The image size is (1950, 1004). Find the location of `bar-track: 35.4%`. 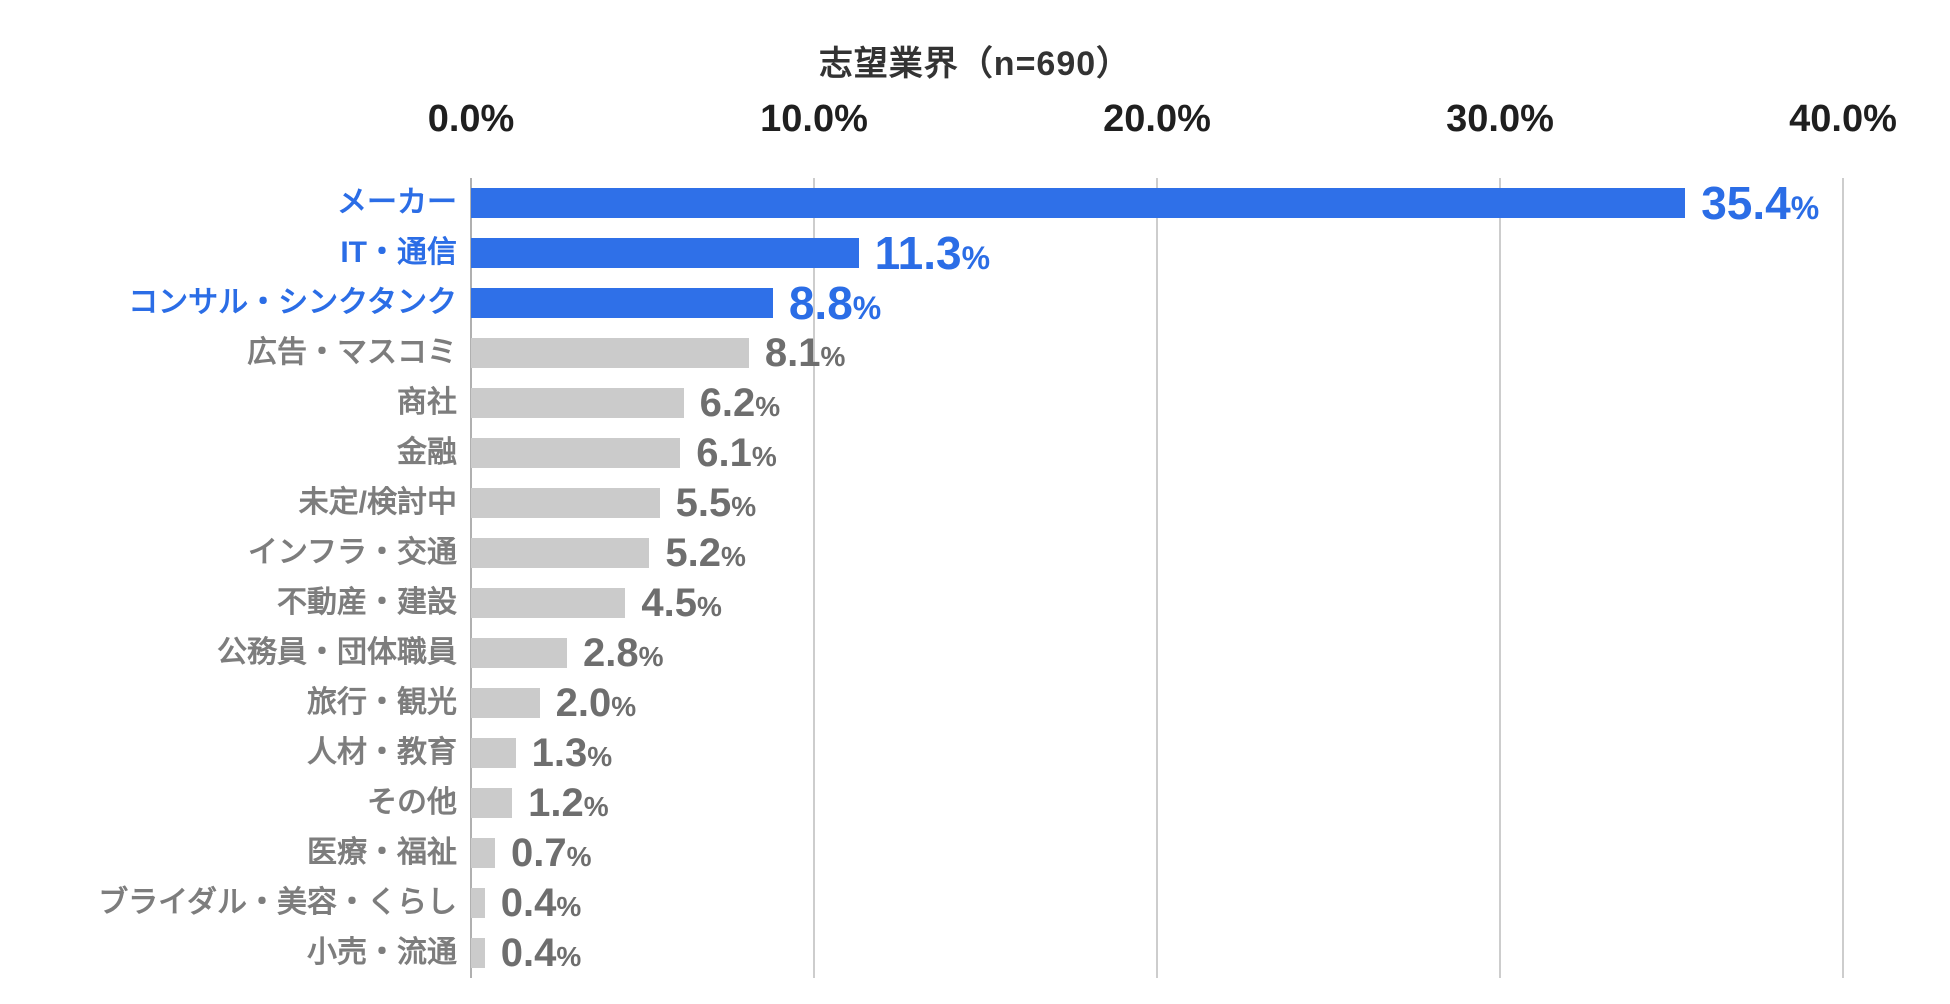

bar-track: 35.4% is located at coordinates (1157, 203).